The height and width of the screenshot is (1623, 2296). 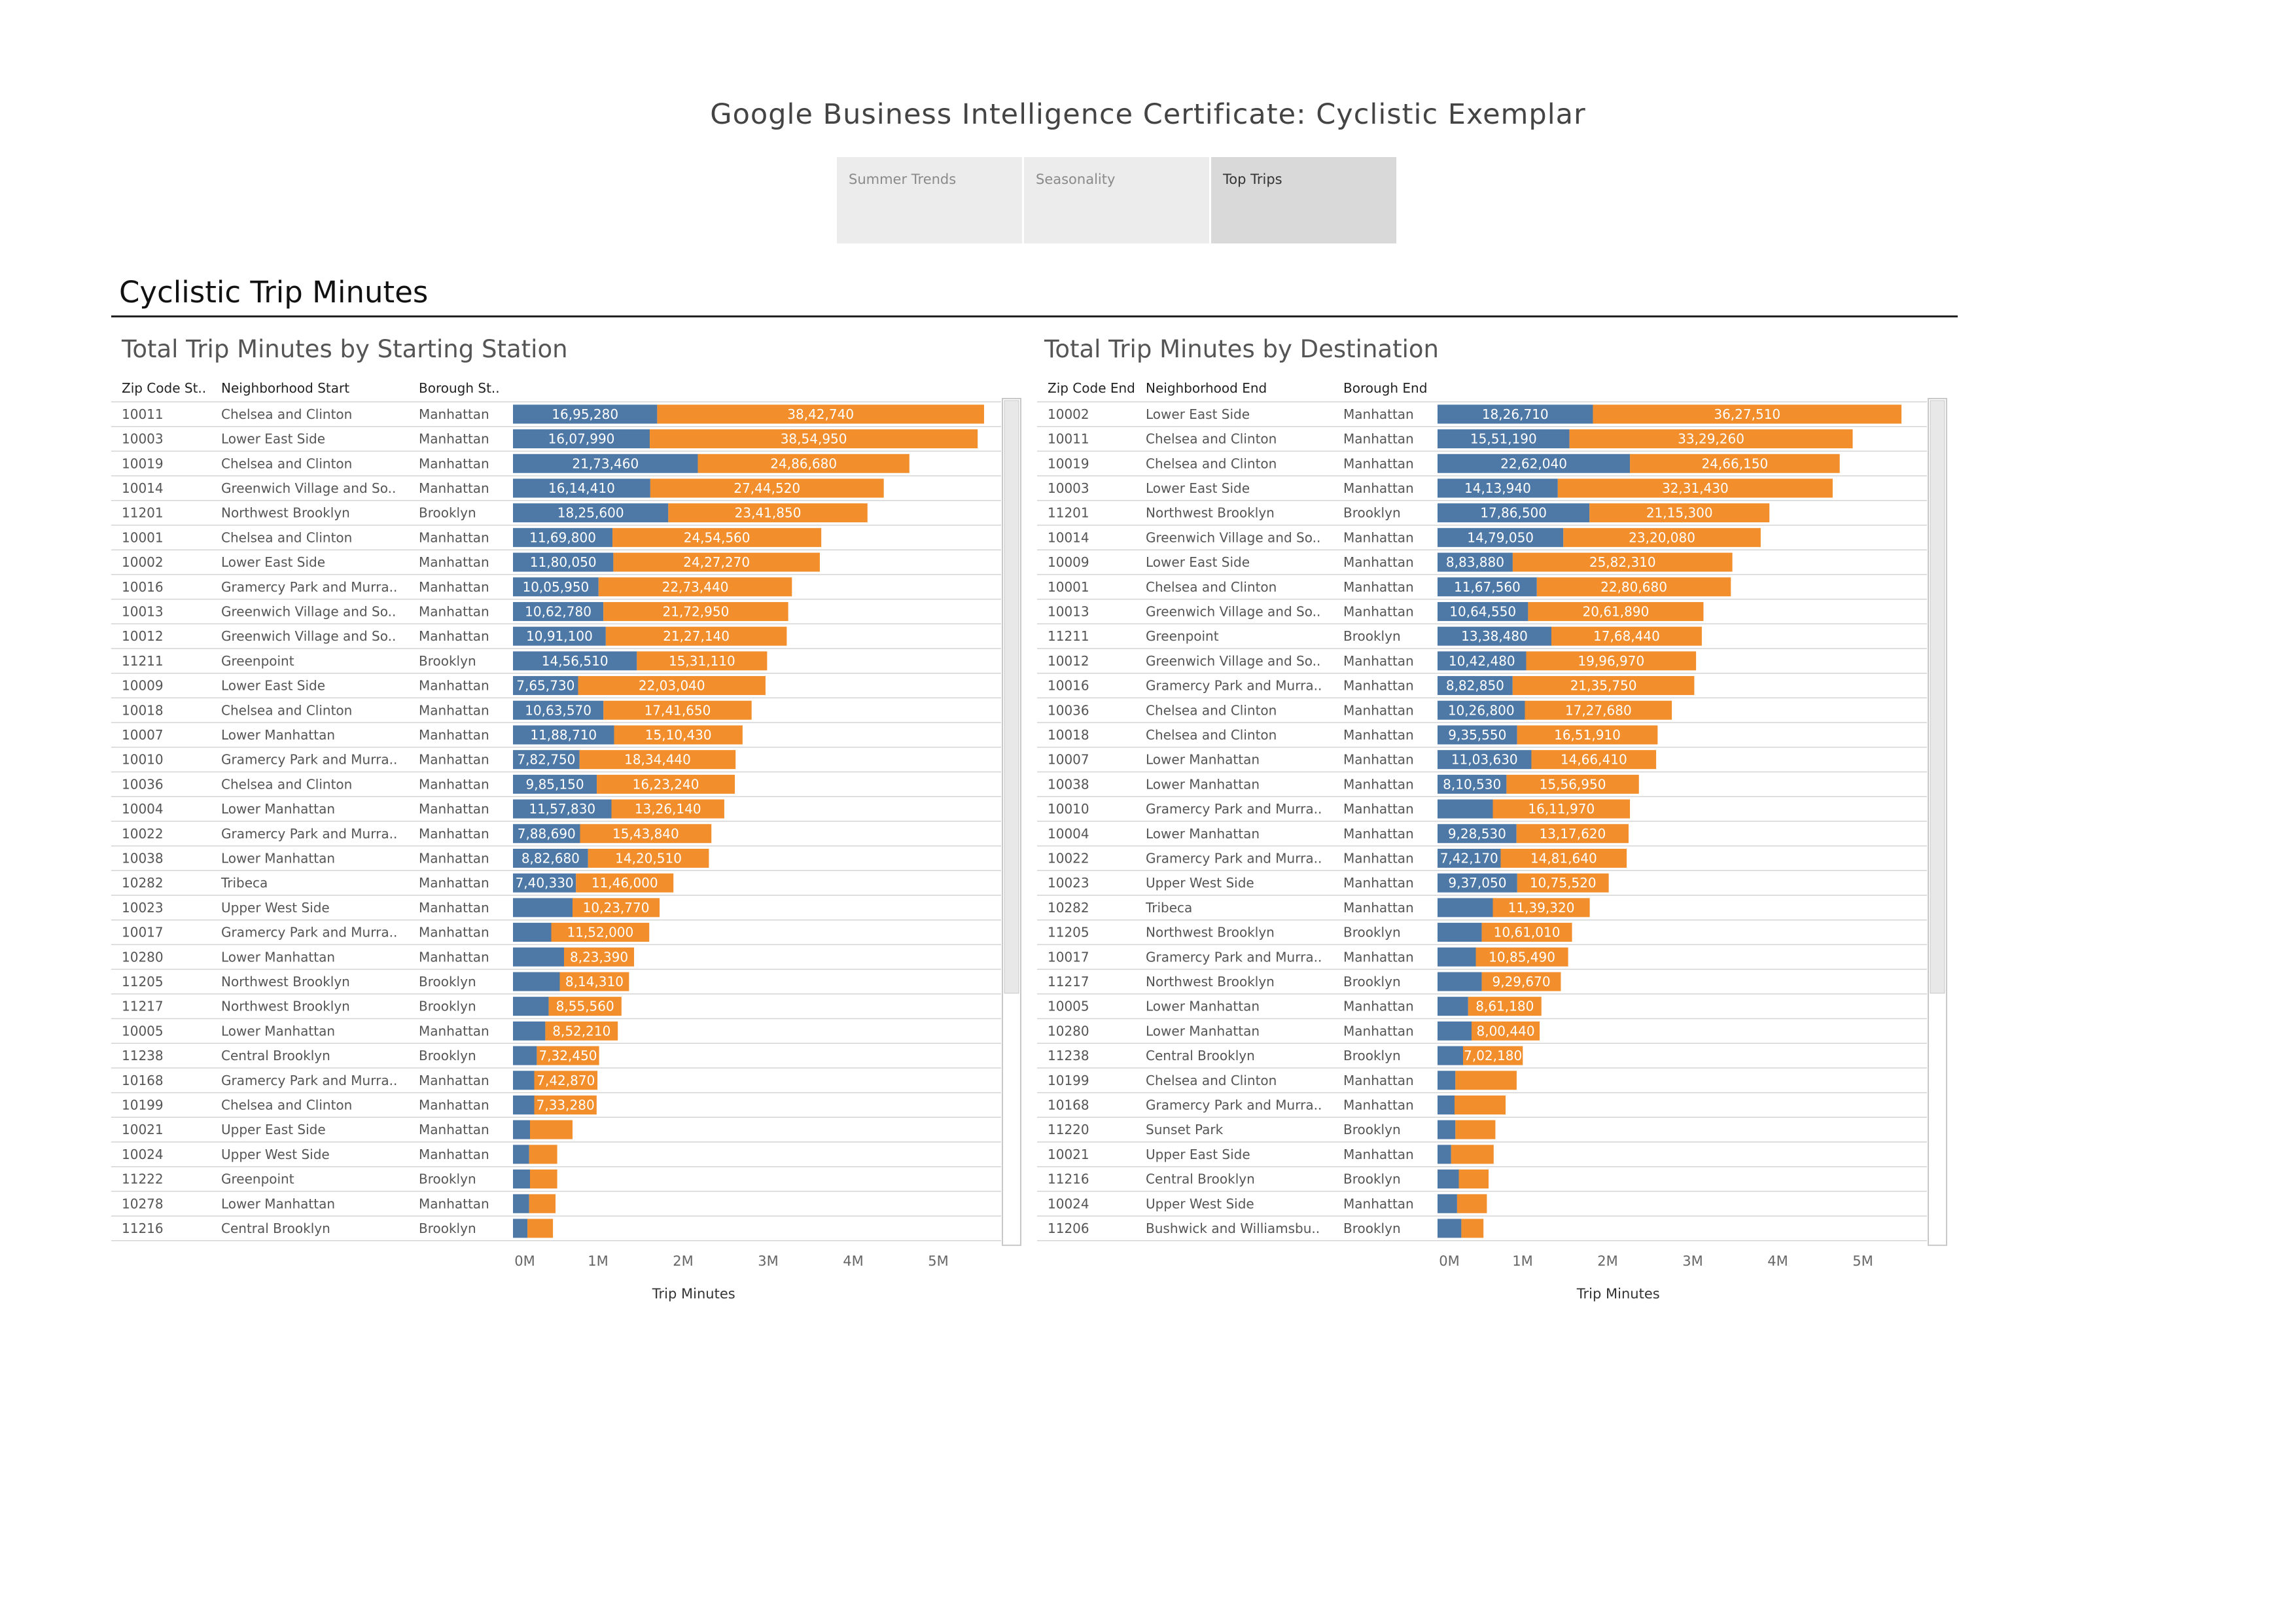 I want to click on column-header: Neighborhood Start, so click(x=285, y=388).